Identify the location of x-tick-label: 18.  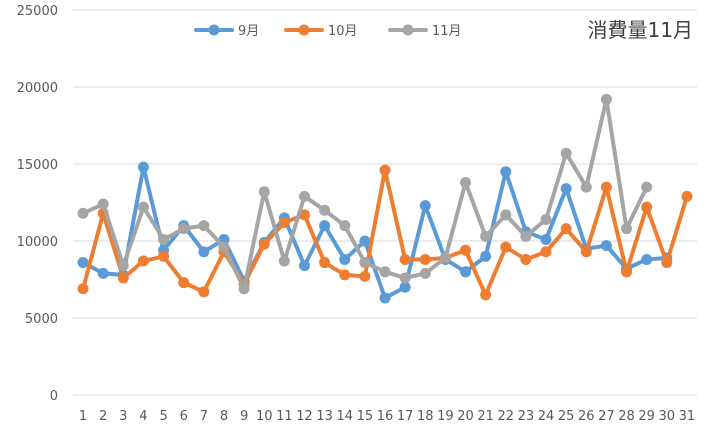
(425, 416).